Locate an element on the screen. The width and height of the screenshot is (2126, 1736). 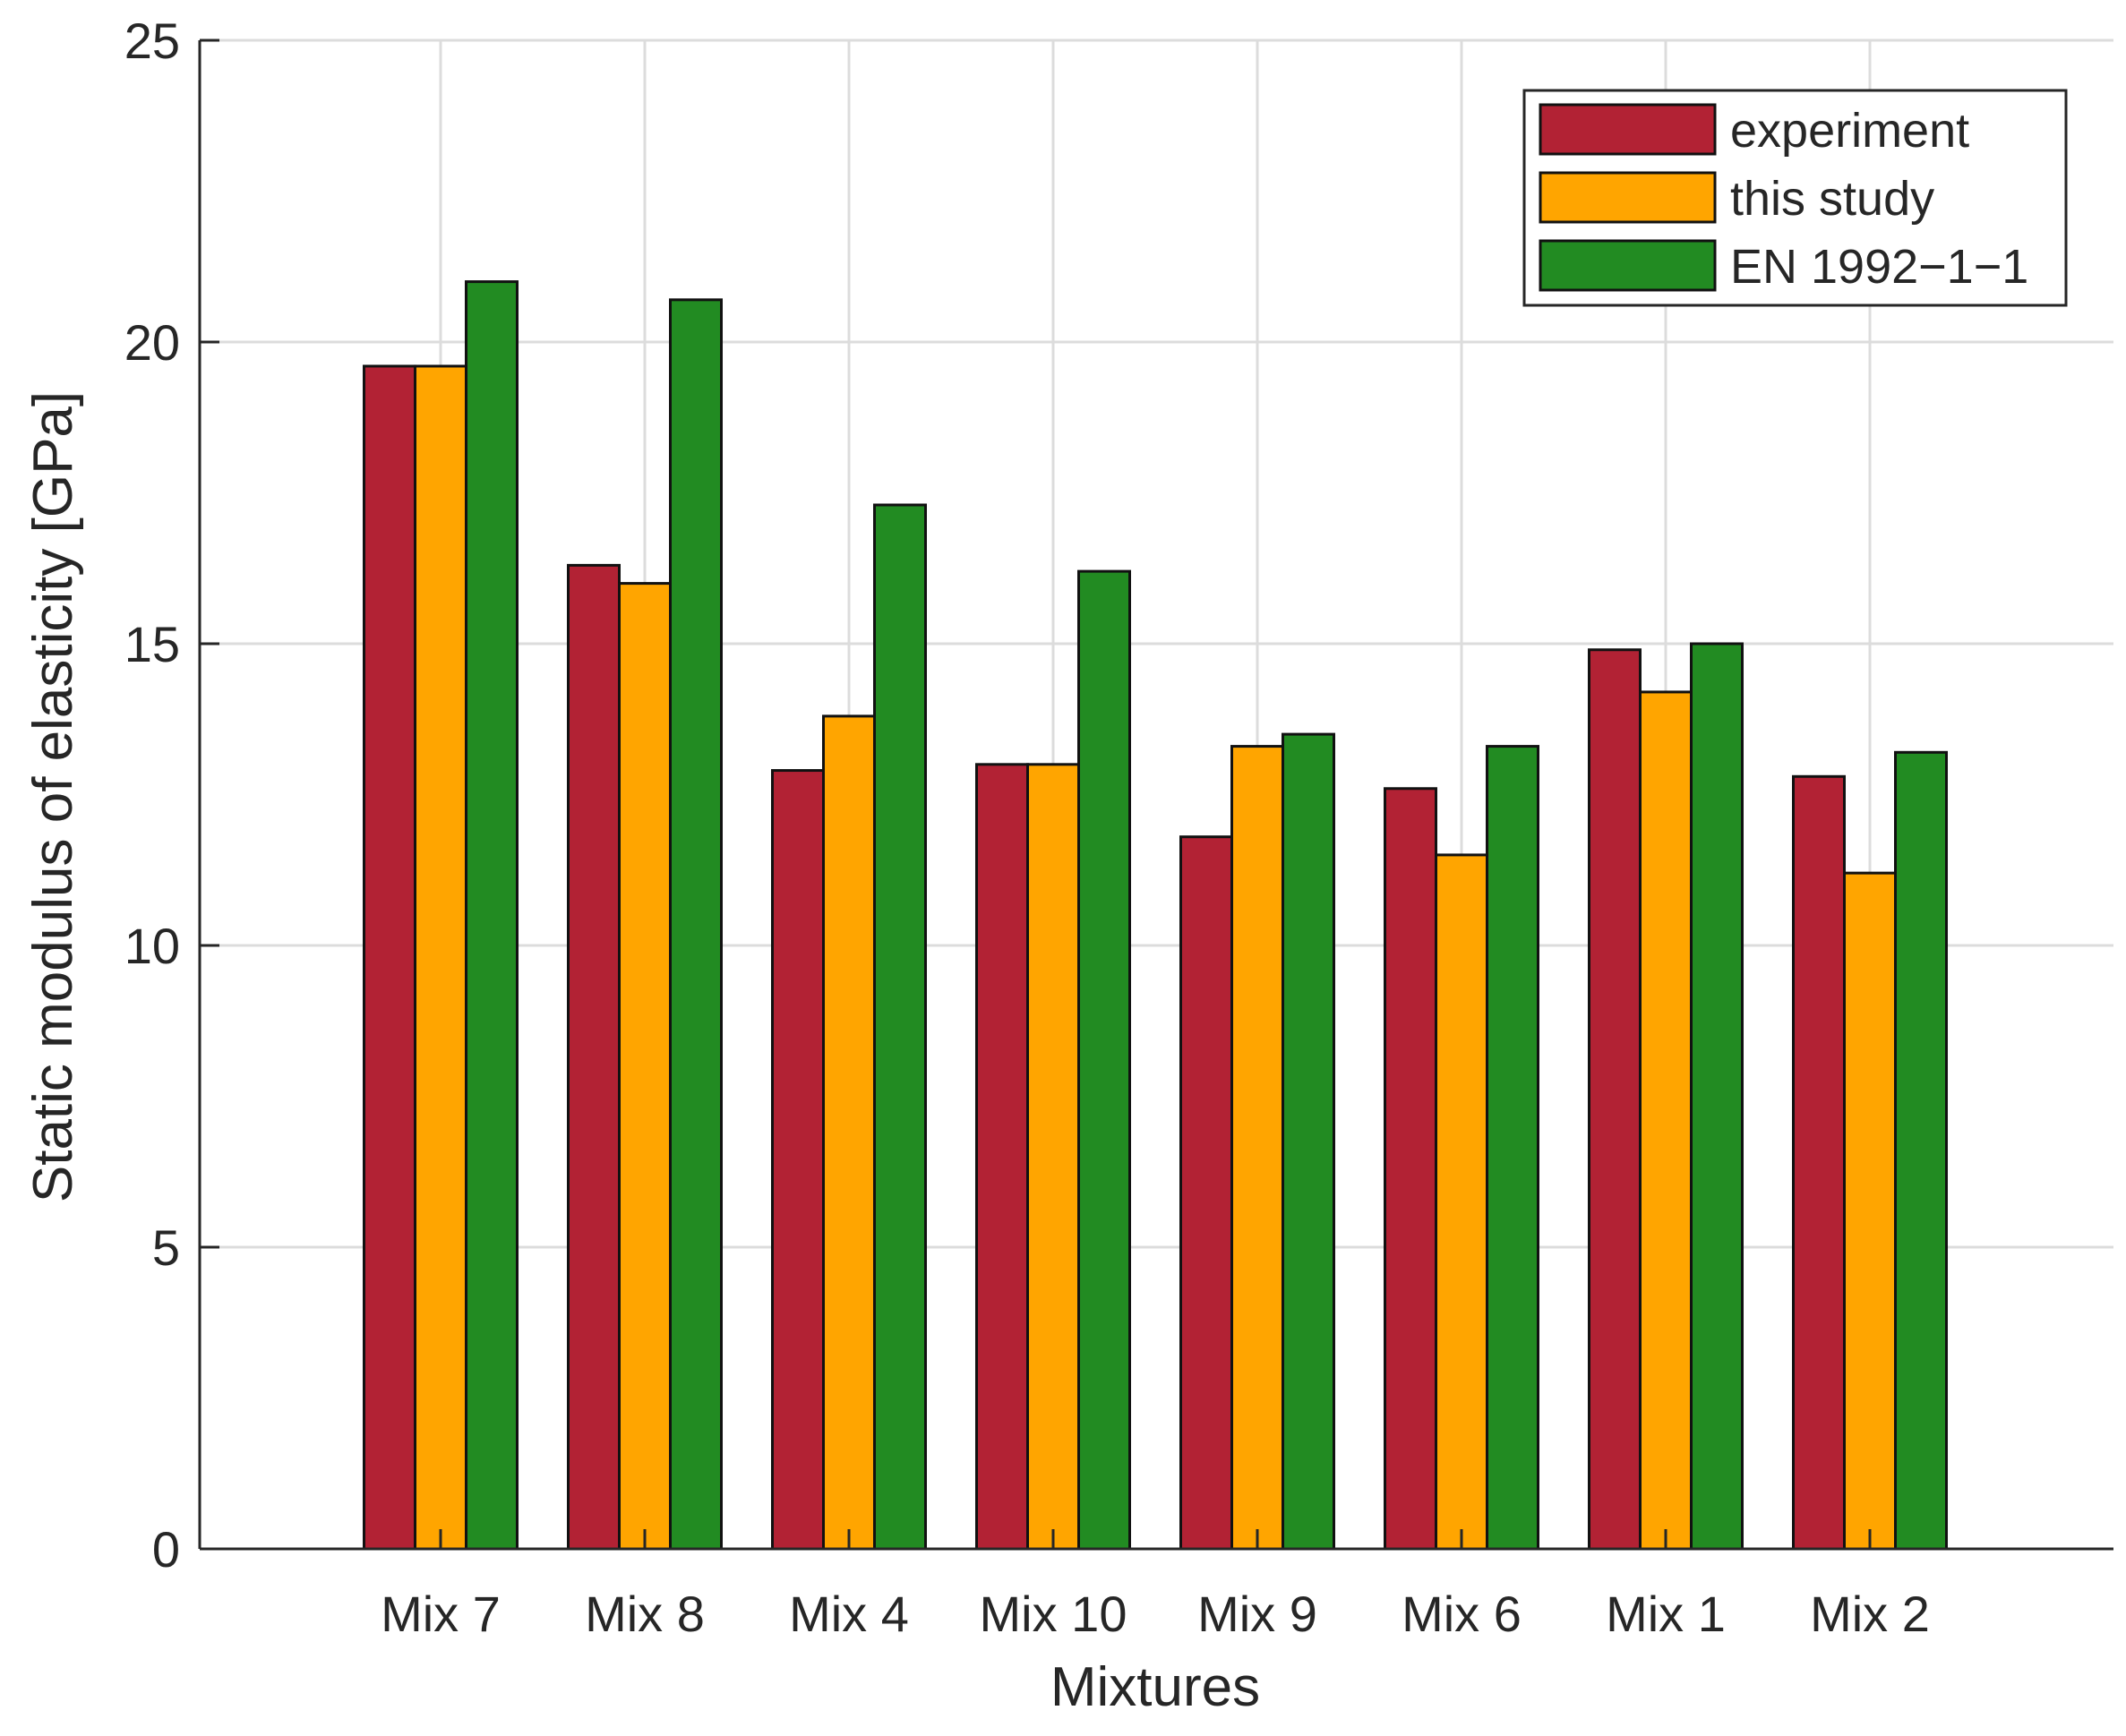
x-axis-title: Mixtures is located at coordinates (1155, 1687).